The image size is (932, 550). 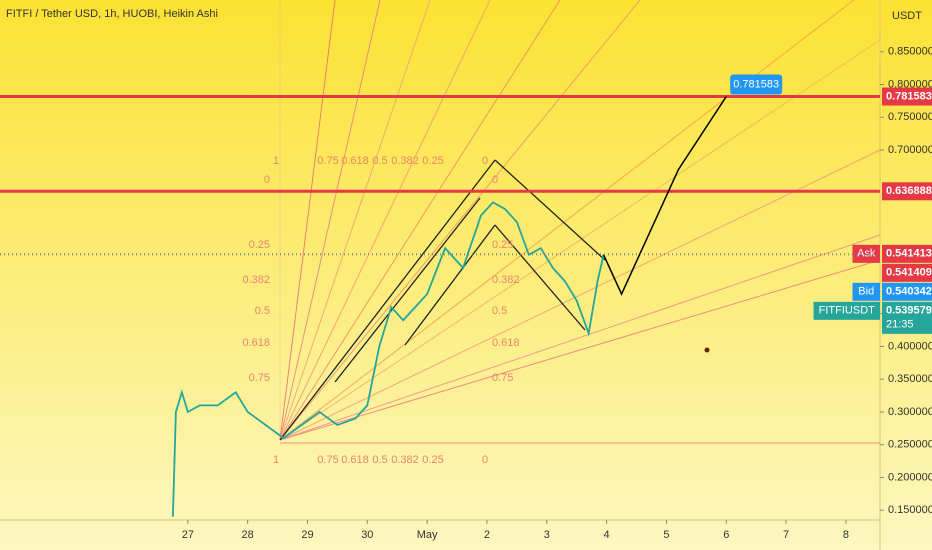 I want to click on callout-label: 0.781583, so click(x=756, y=84).